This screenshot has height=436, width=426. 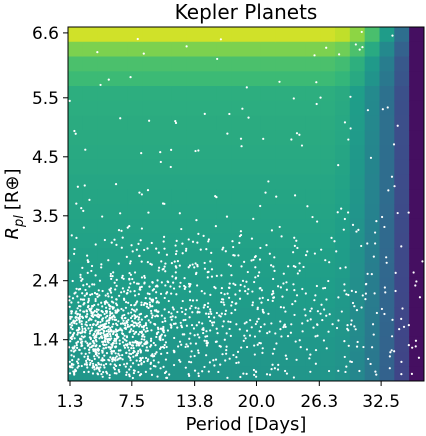 I want to click on y-tick-label: 6.6, so click(x=45, y=34).